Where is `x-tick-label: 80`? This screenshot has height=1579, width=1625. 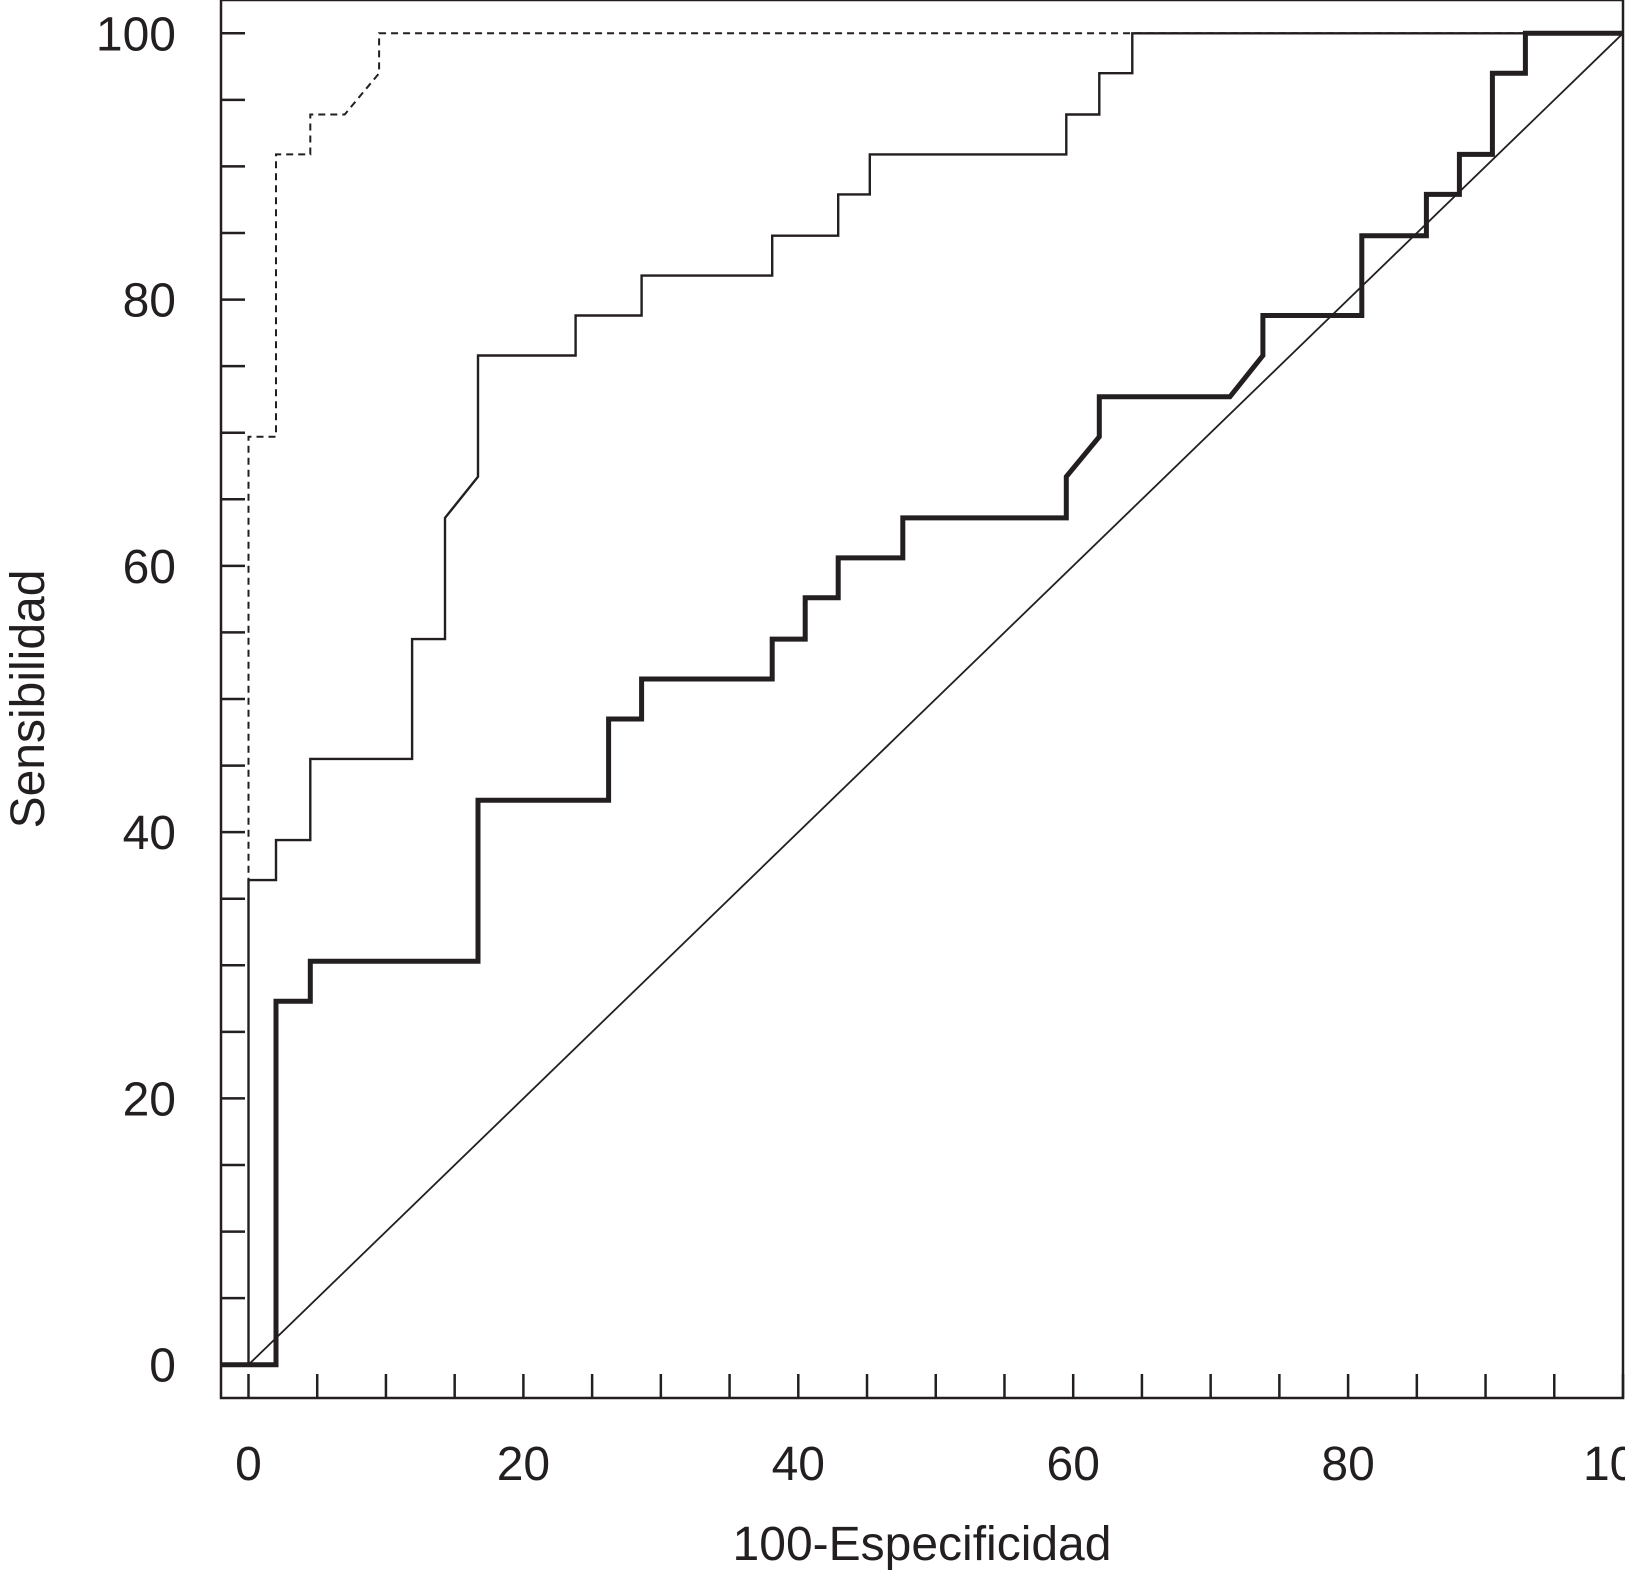 x-tick-label: 80 is located at coordinates (1347, 1464).